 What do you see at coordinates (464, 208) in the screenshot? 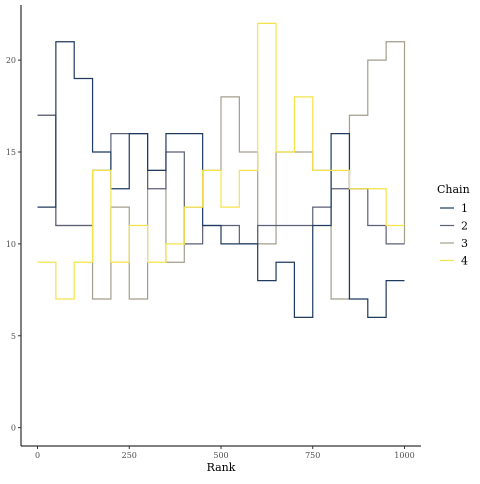
I see `legend-label-chain-1: 1` at bounding box center [464, 208].